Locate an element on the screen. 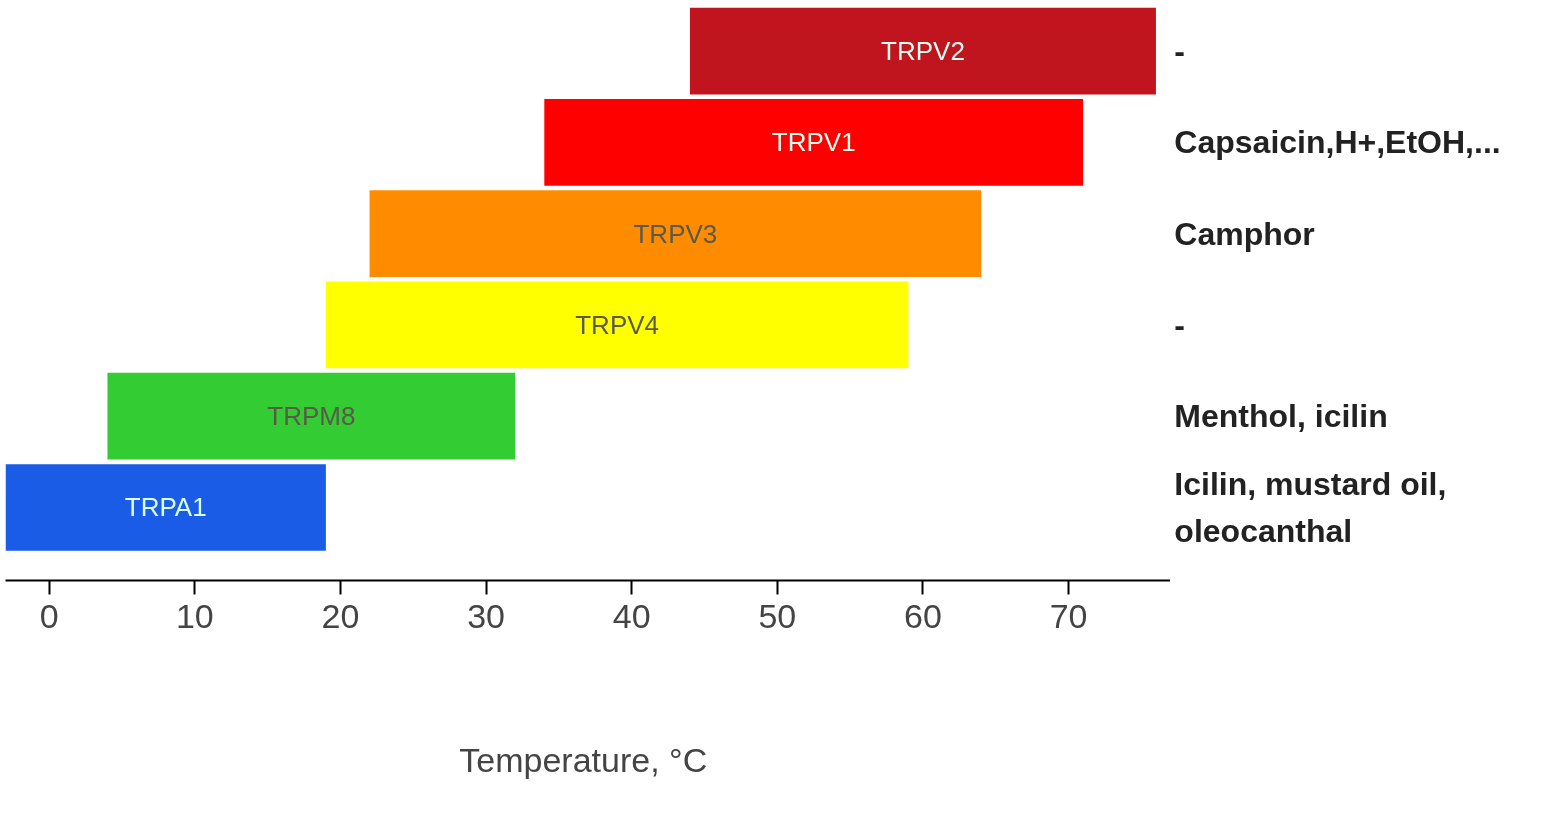  x-tick-label: 0 is located at coordinates (49, 615).